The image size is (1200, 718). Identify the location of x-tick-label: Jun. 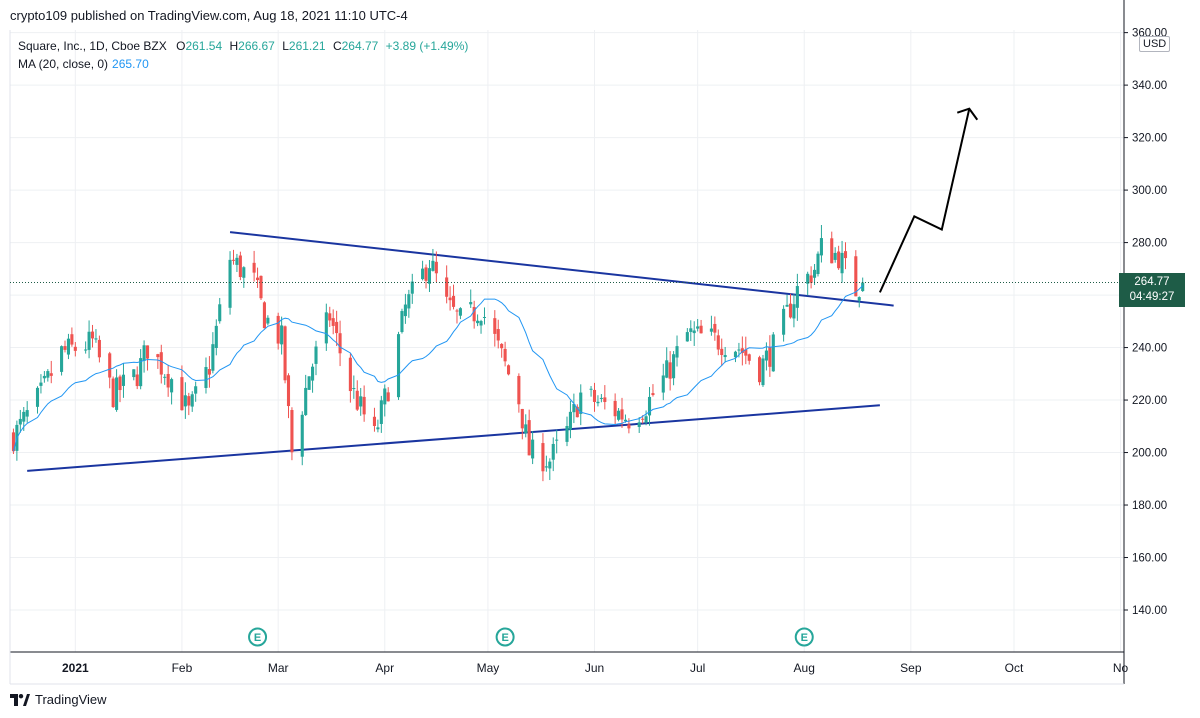
(594, 668).